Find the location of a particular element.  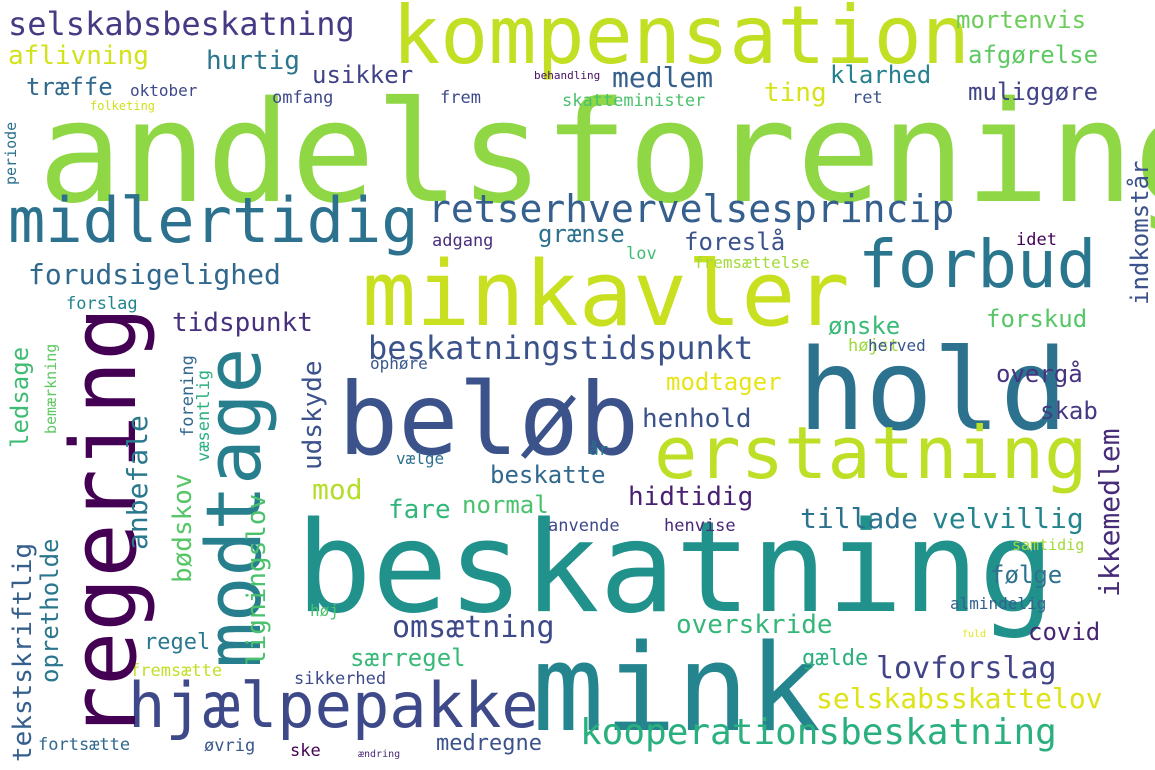

word-almindelig: almindelig is located at coordinates (998, 603).